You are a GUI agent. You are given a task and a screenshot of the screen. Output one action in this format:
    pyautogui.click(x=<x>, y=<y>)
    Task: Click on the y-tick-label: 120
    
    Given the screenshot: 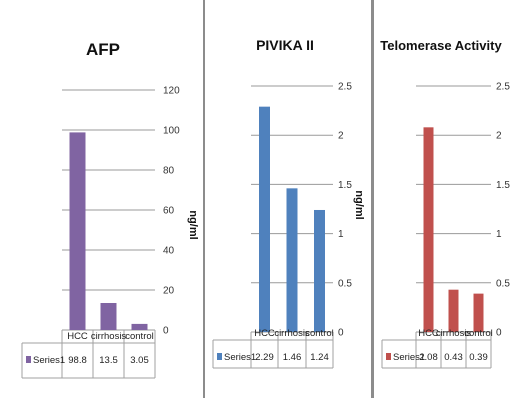 What is the action you would take?
    pyautogui.click(x=171, y=91)
    